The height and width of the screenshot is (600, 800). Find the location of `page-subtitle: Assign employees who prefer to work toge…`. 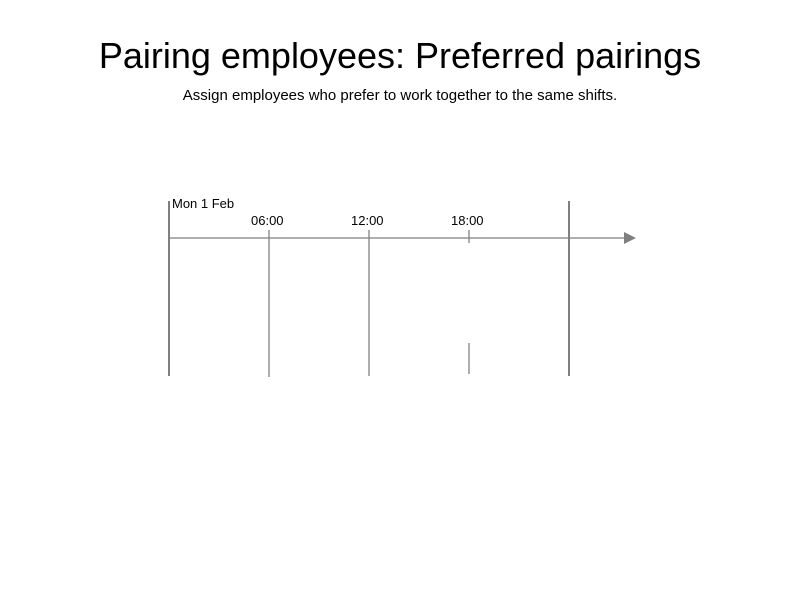

page-subtitle: Assign employees who prefer to work toge… is located at coordinates (400, 95).